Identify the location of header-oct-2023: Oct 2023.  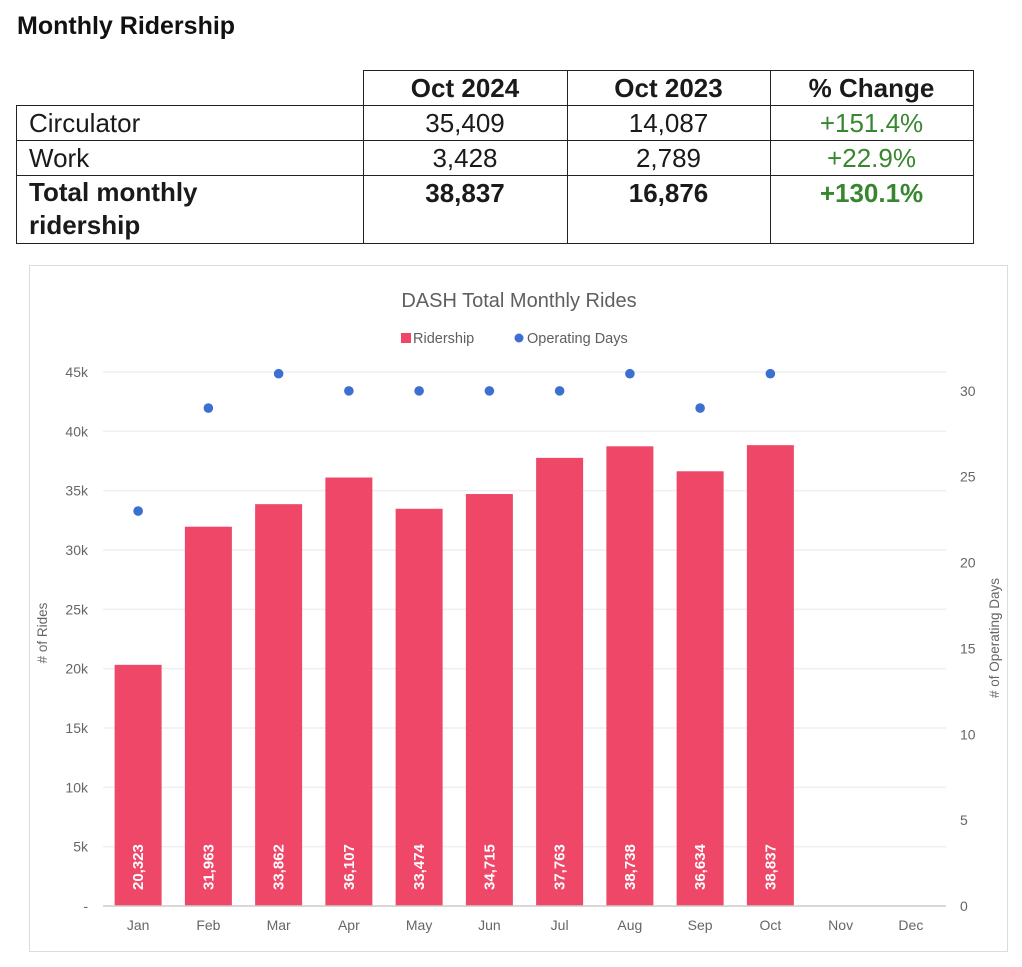
(668, 88).